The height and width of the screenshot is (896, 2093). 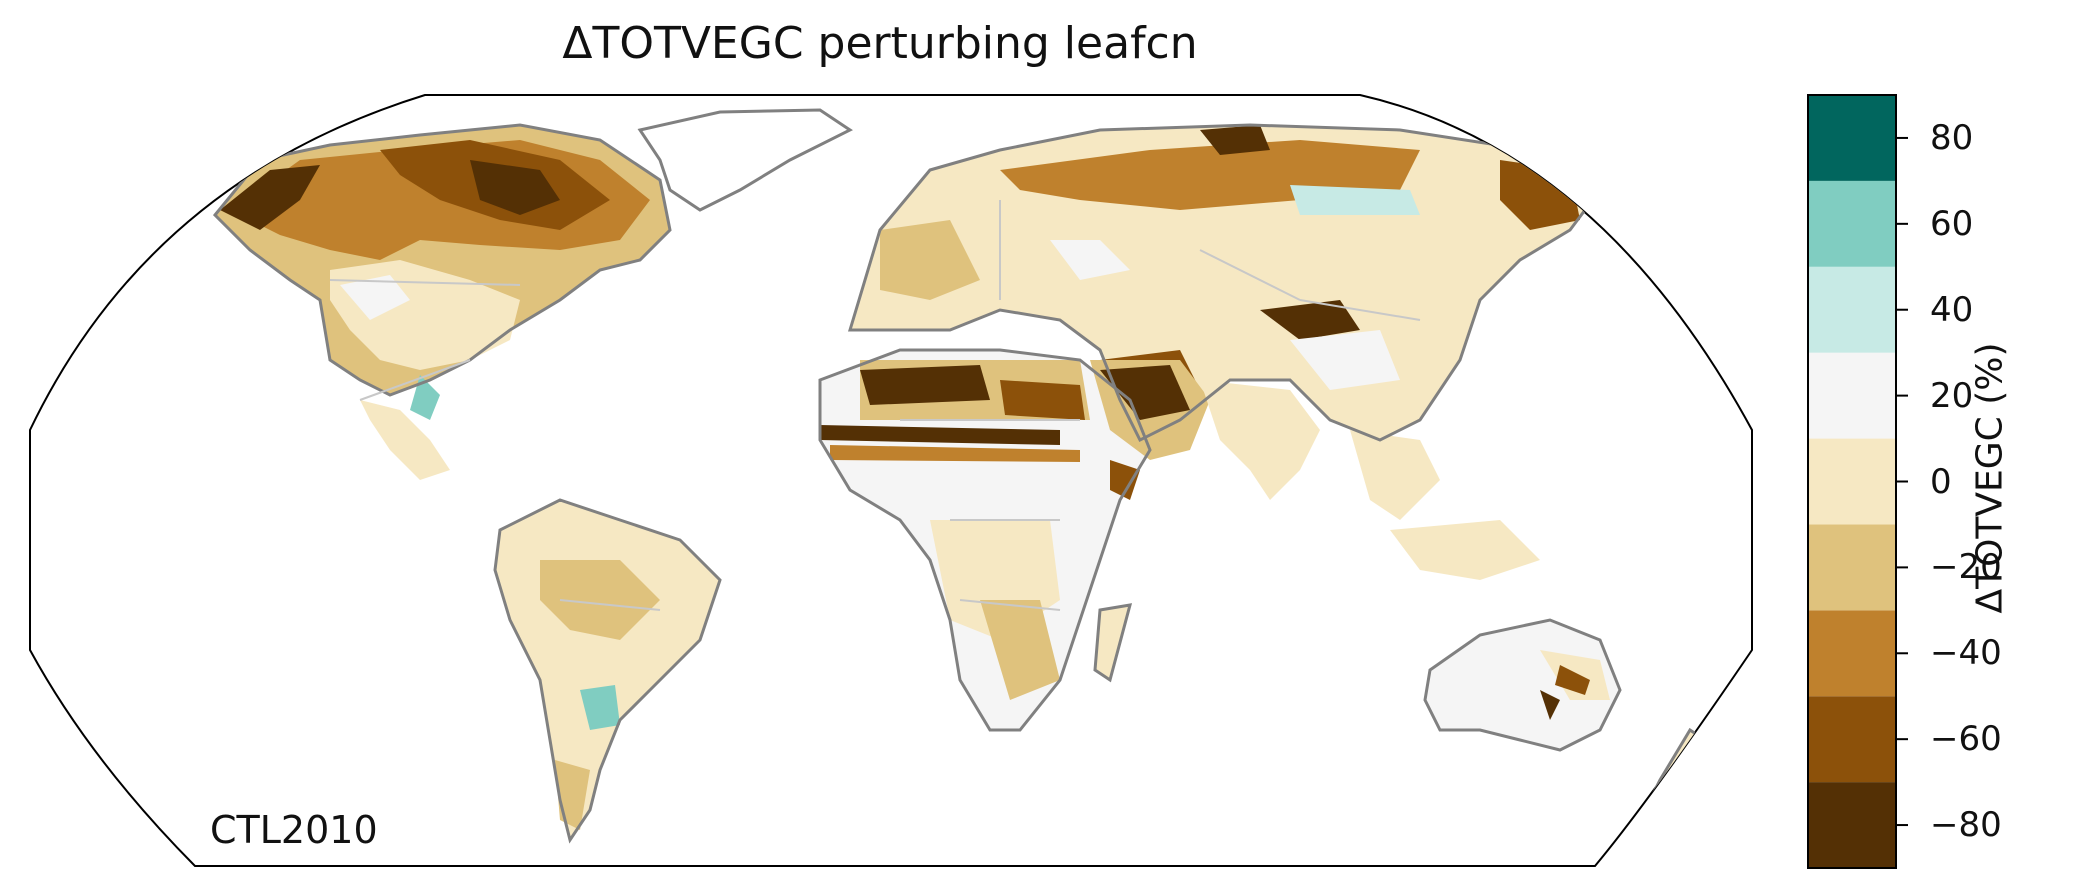 I want to click on colorbar-tick-label: −40, so click(x=1966, y=653).